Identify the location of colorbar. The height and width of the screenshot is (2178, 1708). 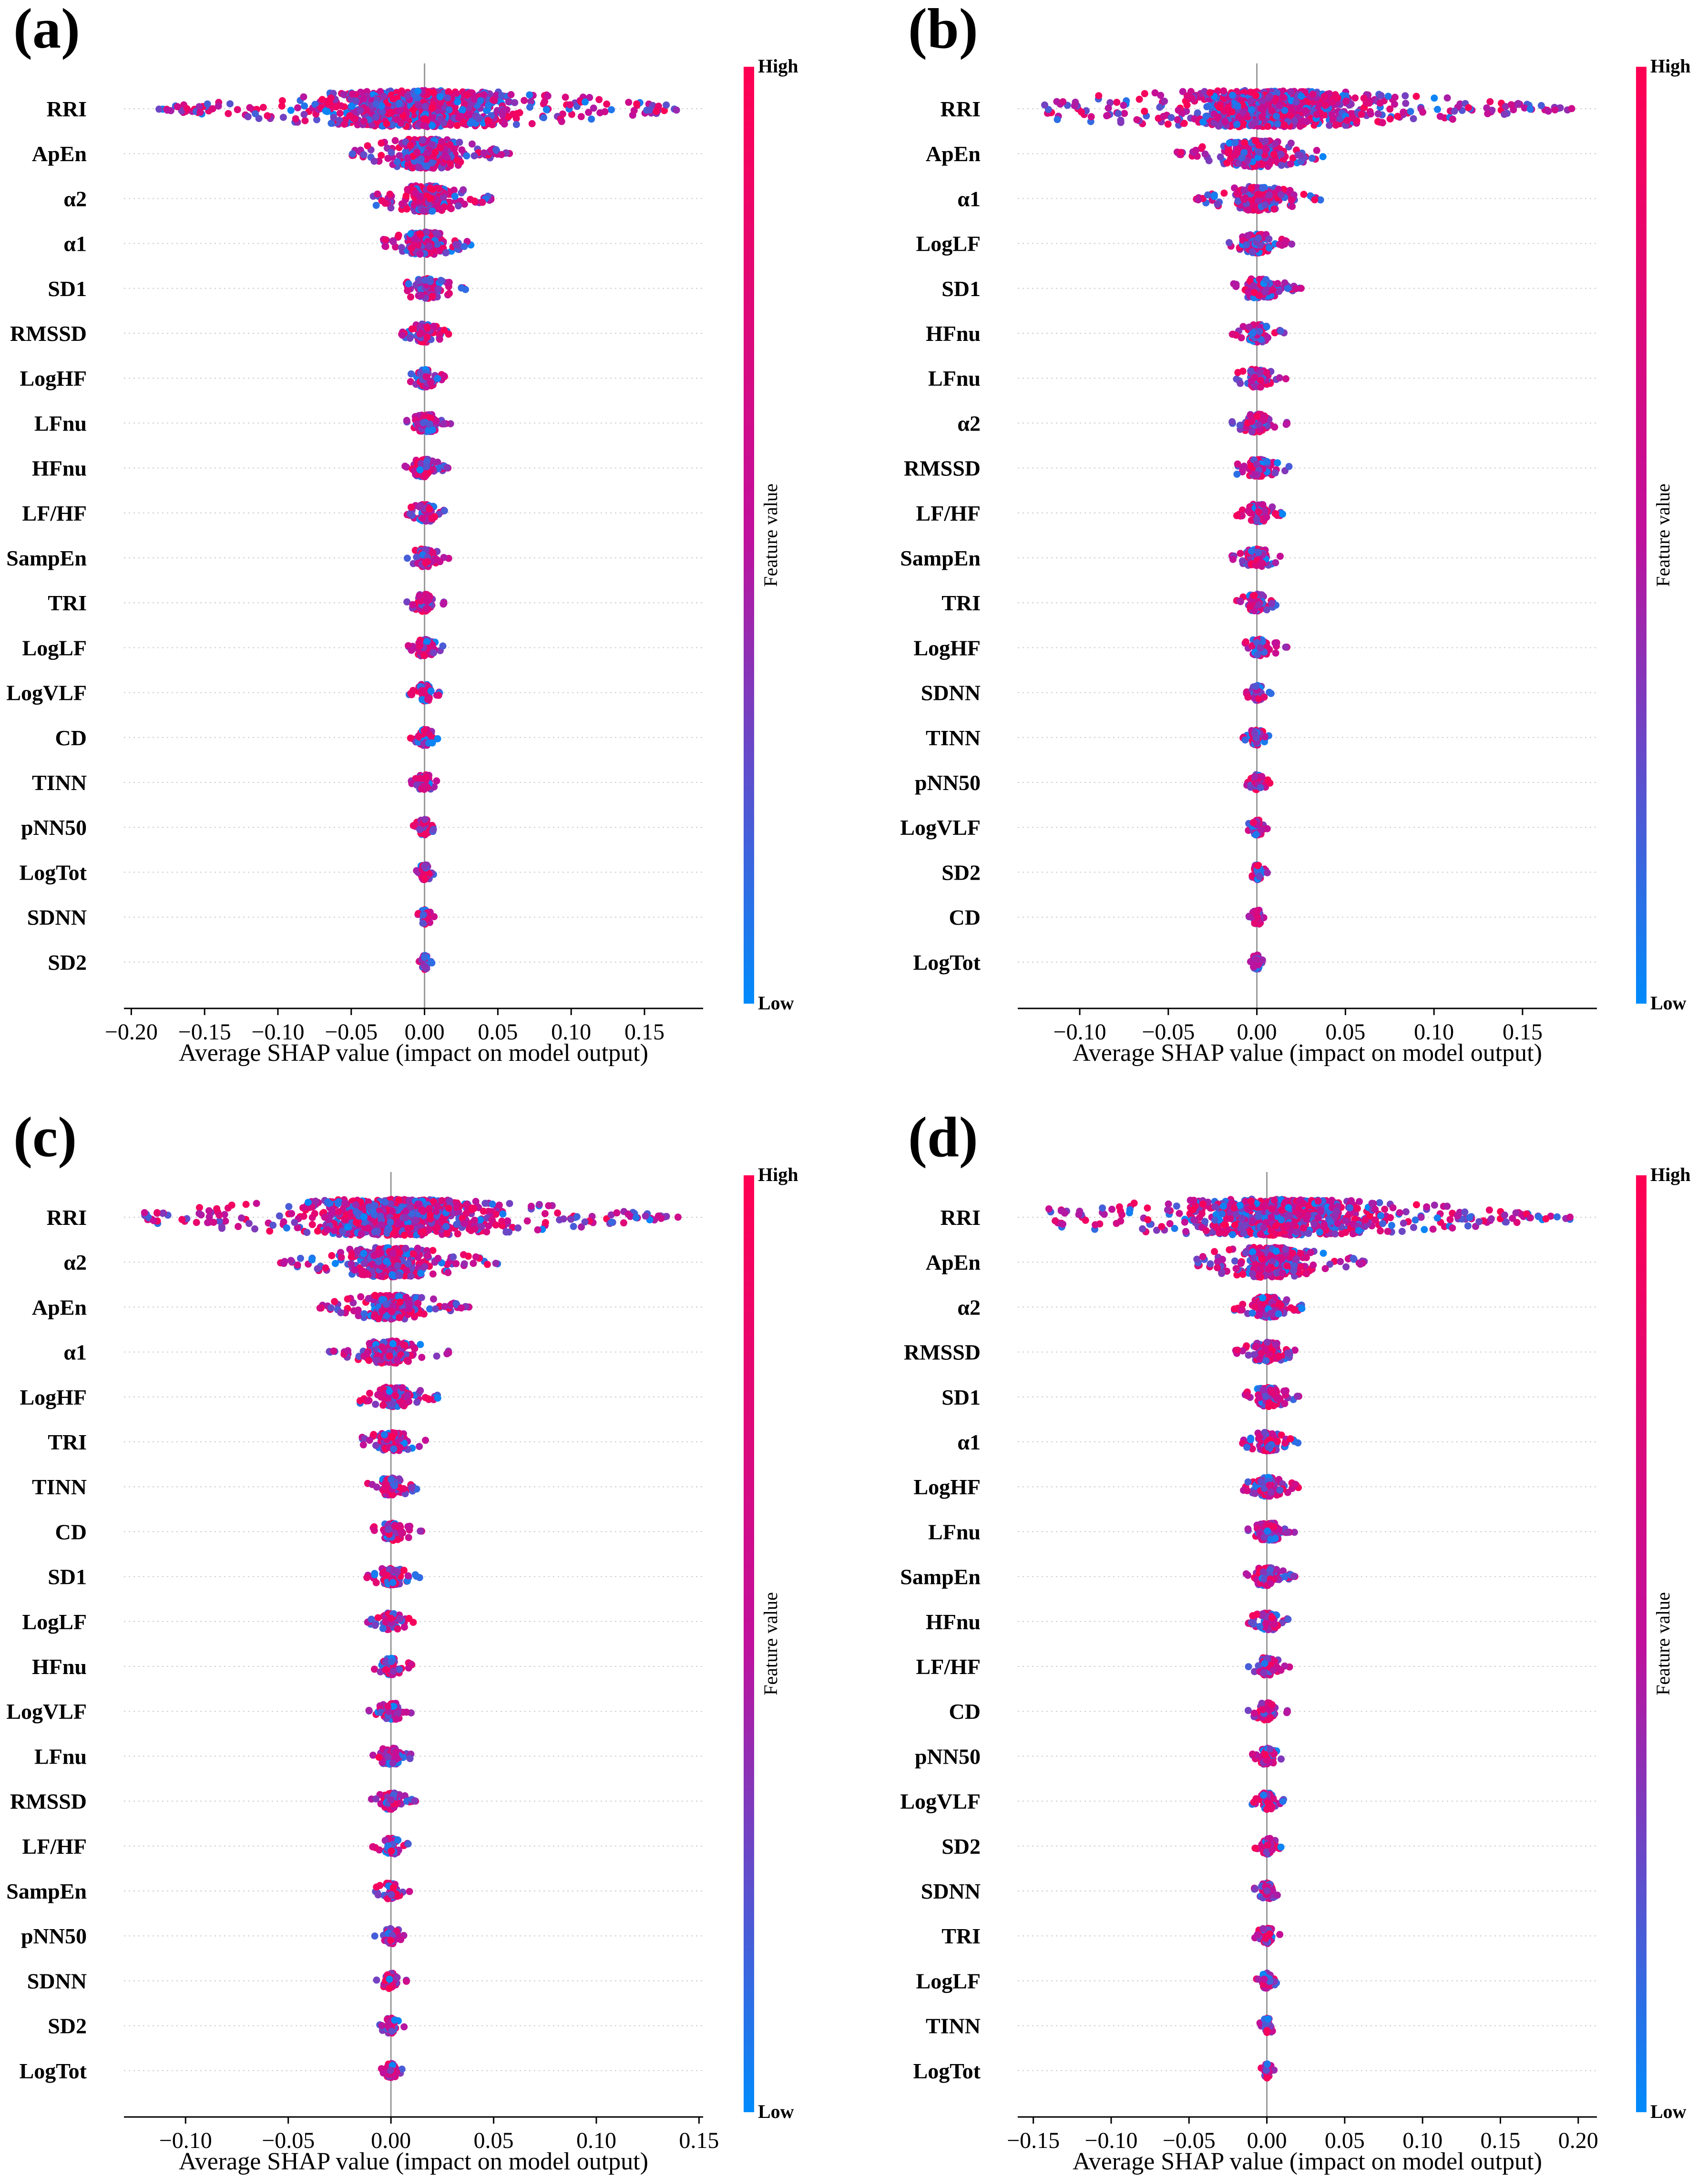
(749, 536).